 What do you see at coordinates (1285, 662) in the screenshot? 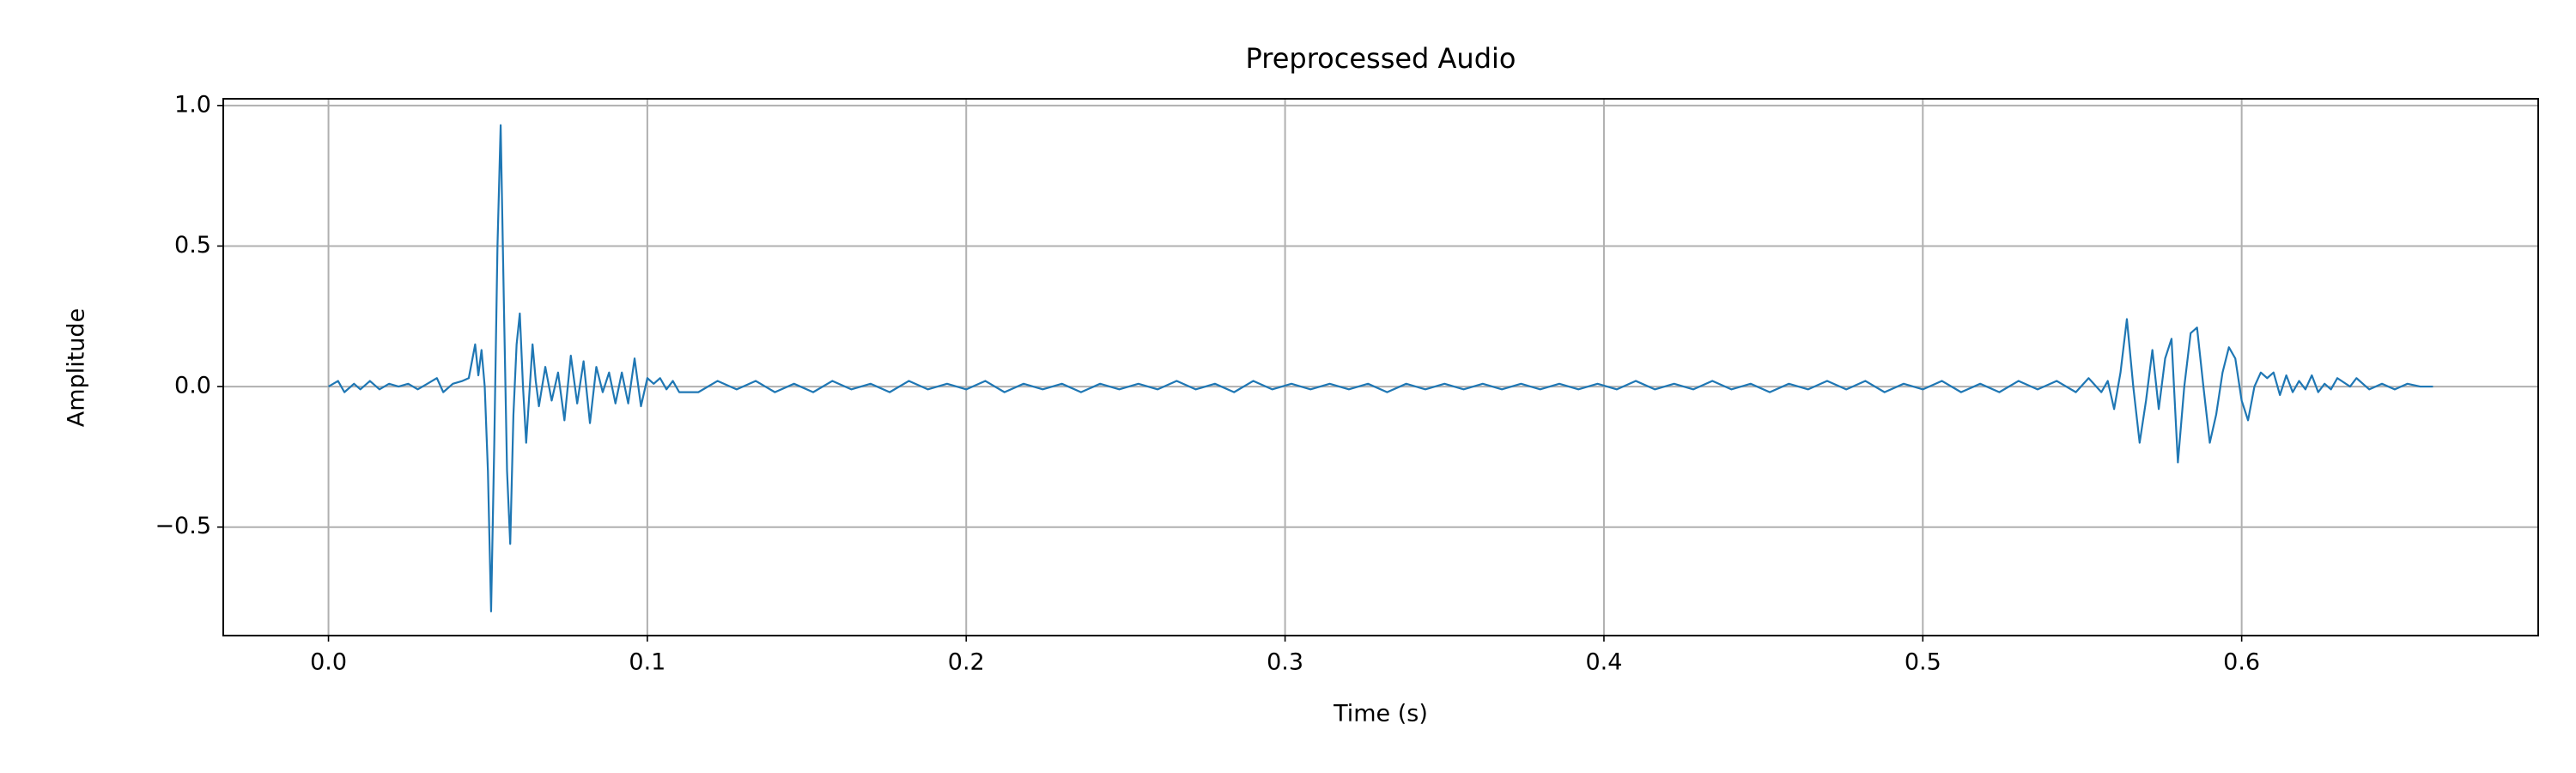
I see `x-tick-label: 0.3` at bounding box center [1285, 662].